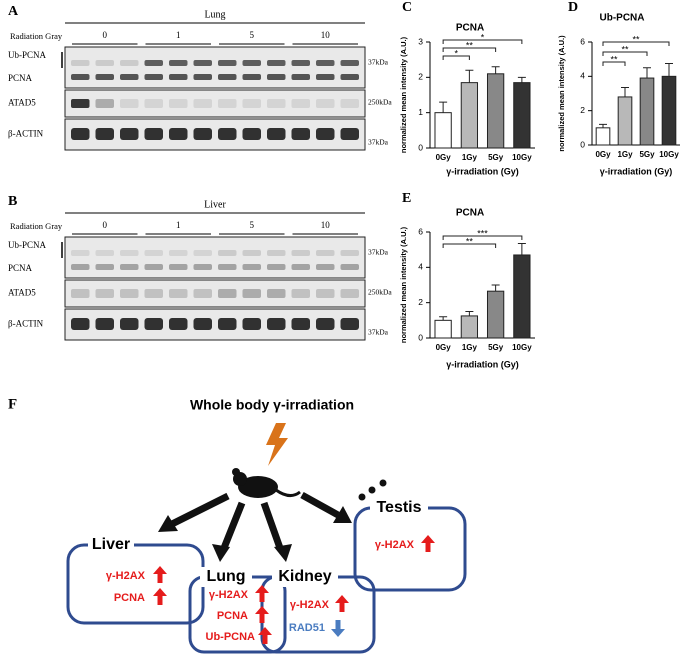 Image resolution: width=685 pixels, height=658 pixels. I want to click on arrows, so click(255, 520).